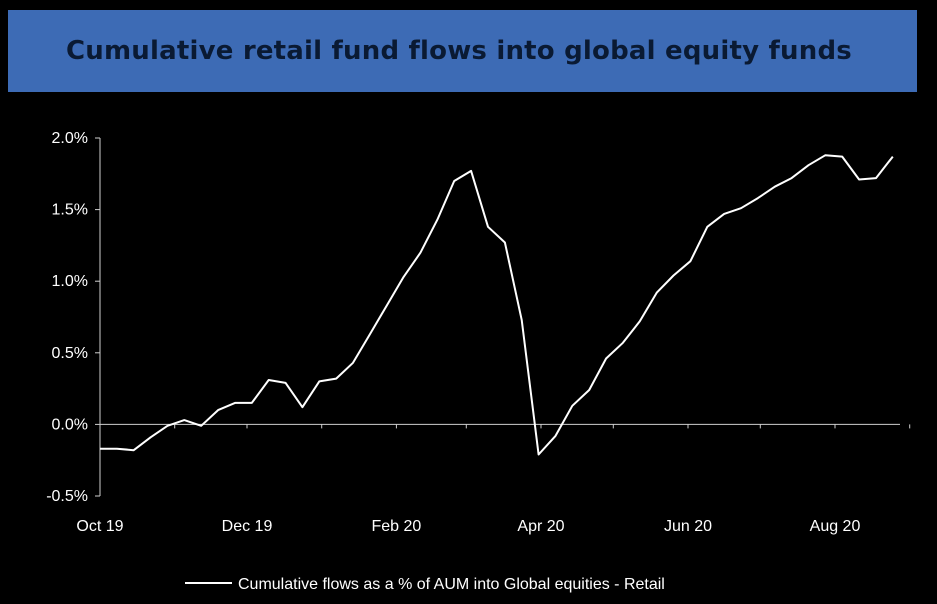 This screenshot has height=604, width=937. I want to click on y-tick-labels: 2.0% 1.5% 1.0% 0.5% 0.0% -0.5%, so click(73, 317).